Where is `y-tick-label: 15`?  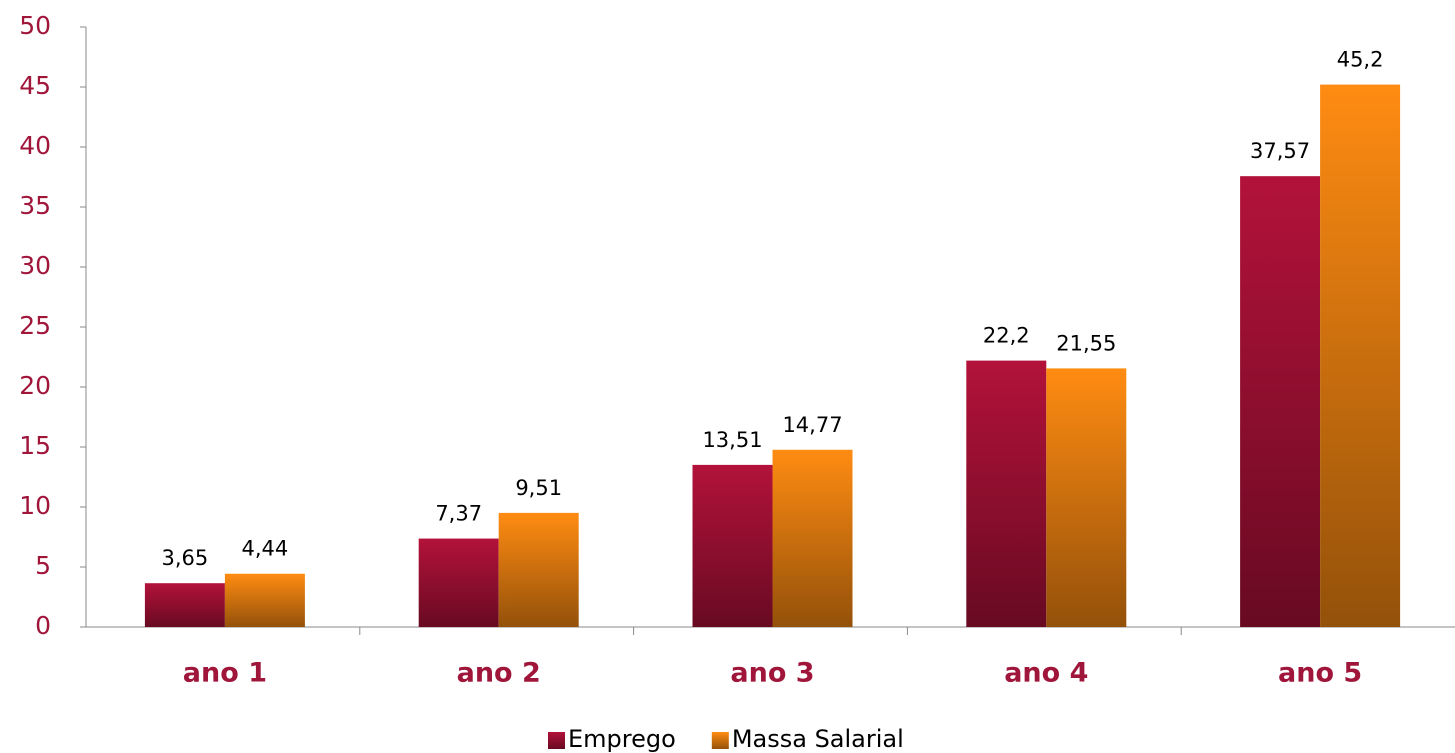 y-tick-label: 15 is located at coordinates (35, 445).